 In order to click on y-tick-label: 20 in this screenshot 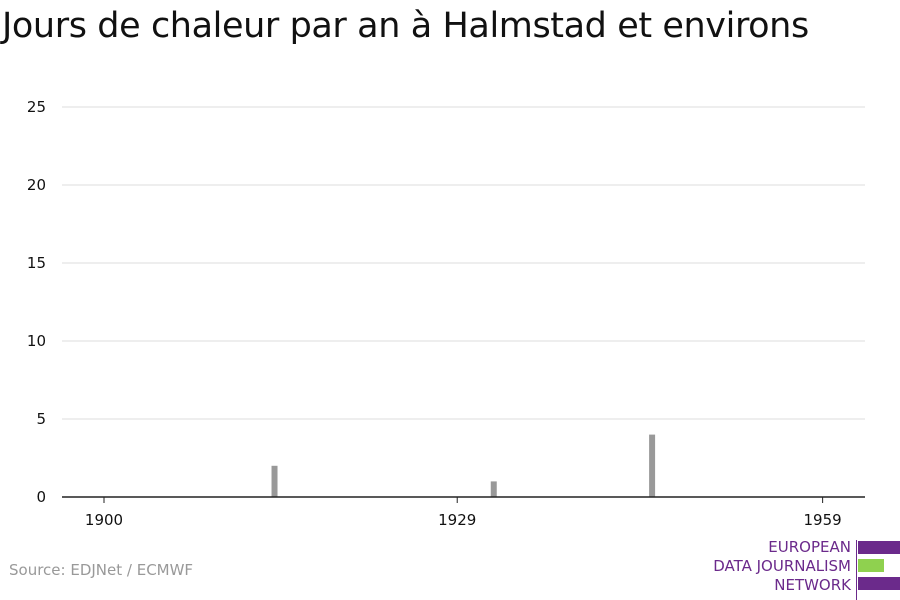, I will do `click(36, 185)`.